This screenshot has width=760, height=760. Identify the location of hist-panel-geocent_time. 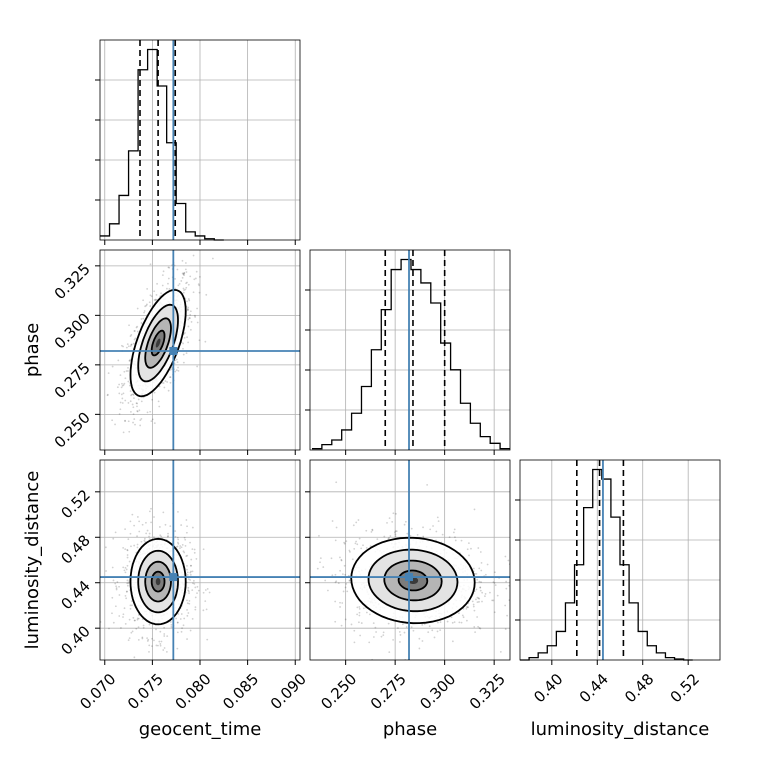
(198, 142).